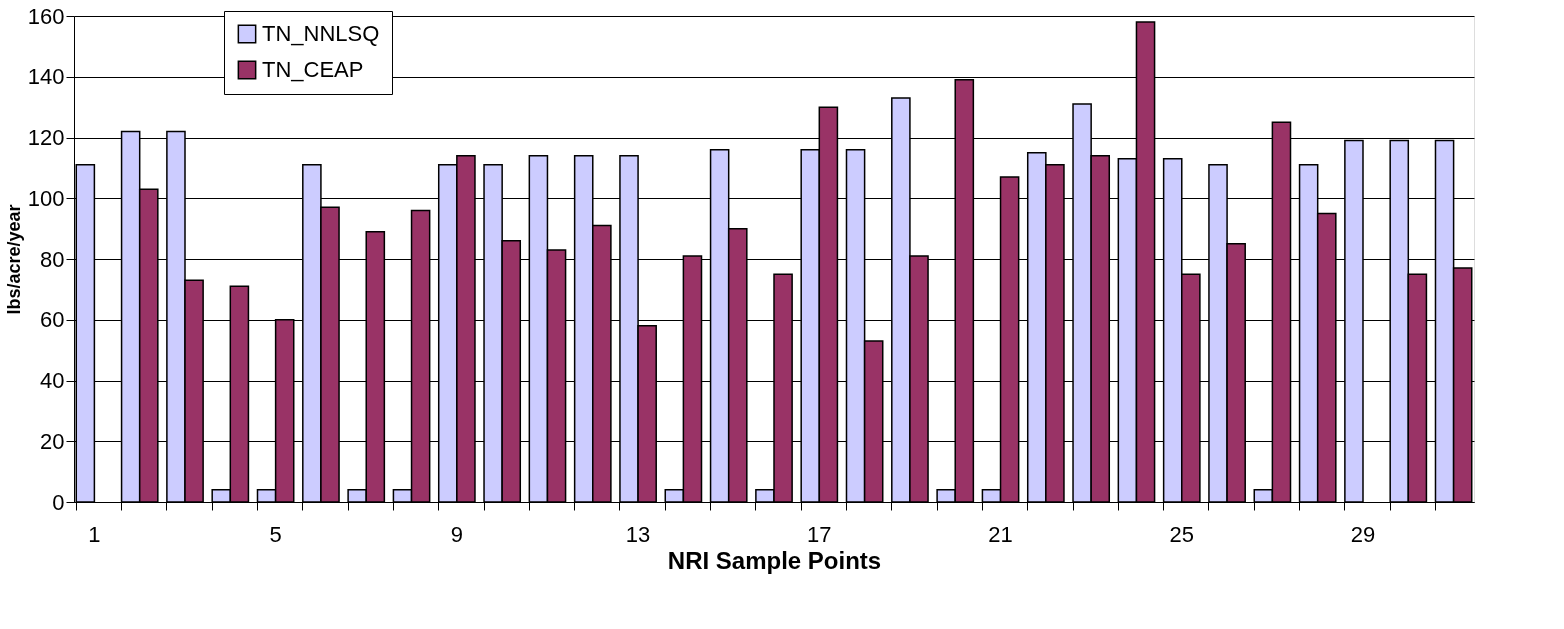  Describe the element at coordinates (52, 380) in the screenshot. I see `y-tick-label: 40` at that location.